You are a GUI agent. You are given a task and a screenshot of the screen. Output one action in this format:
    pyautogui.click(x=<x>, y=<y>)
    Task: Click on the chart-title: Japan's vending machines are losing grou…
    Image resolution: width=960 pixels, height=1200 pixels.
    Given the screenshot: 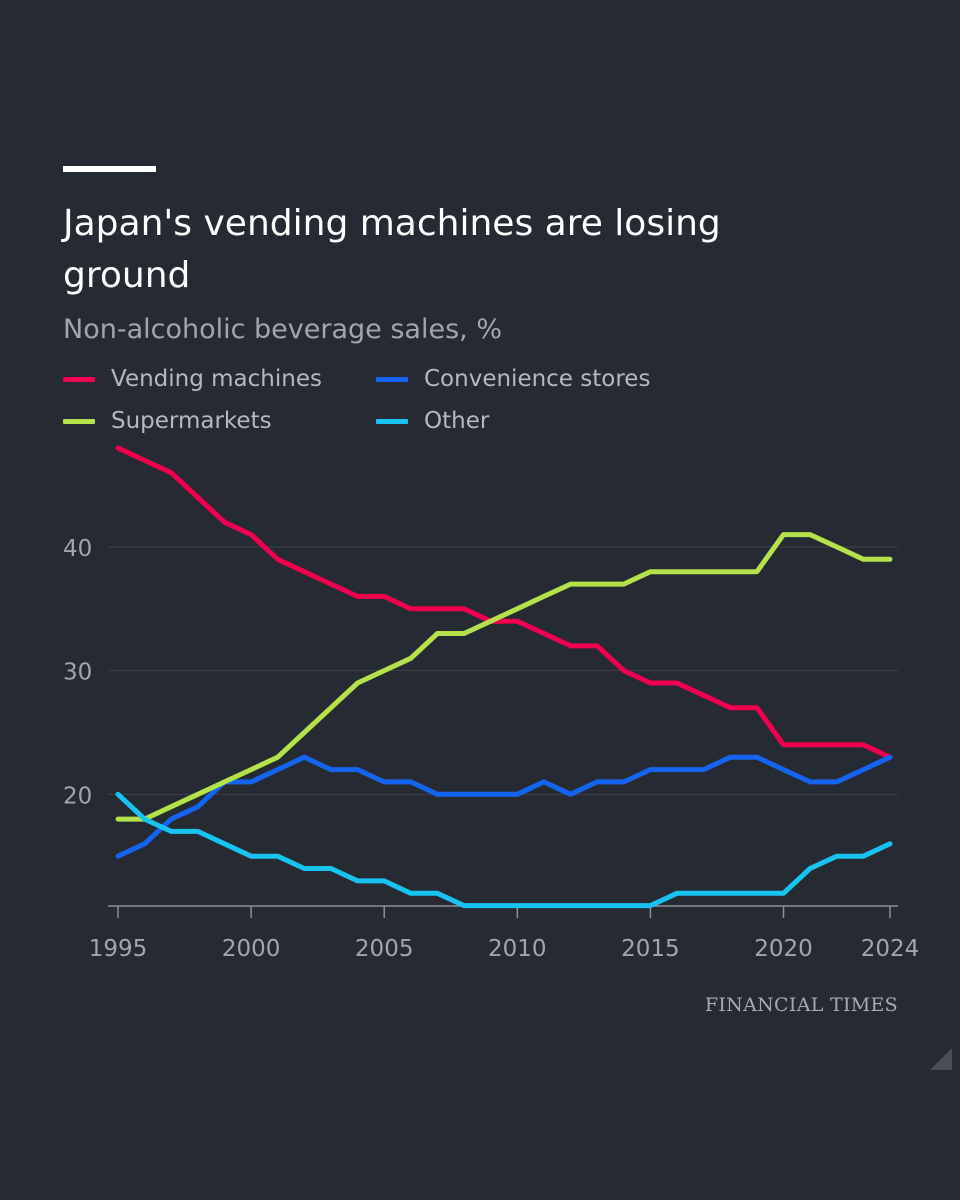 What is the action you would take?
    pyautogui.click(x=392, y=249)
    